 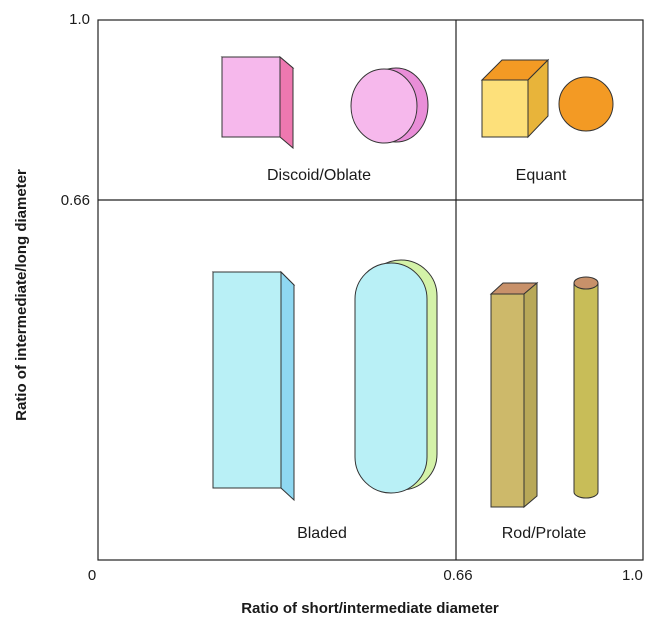 I want to click on bladed-disc-icon, so click(x=396, y=376).